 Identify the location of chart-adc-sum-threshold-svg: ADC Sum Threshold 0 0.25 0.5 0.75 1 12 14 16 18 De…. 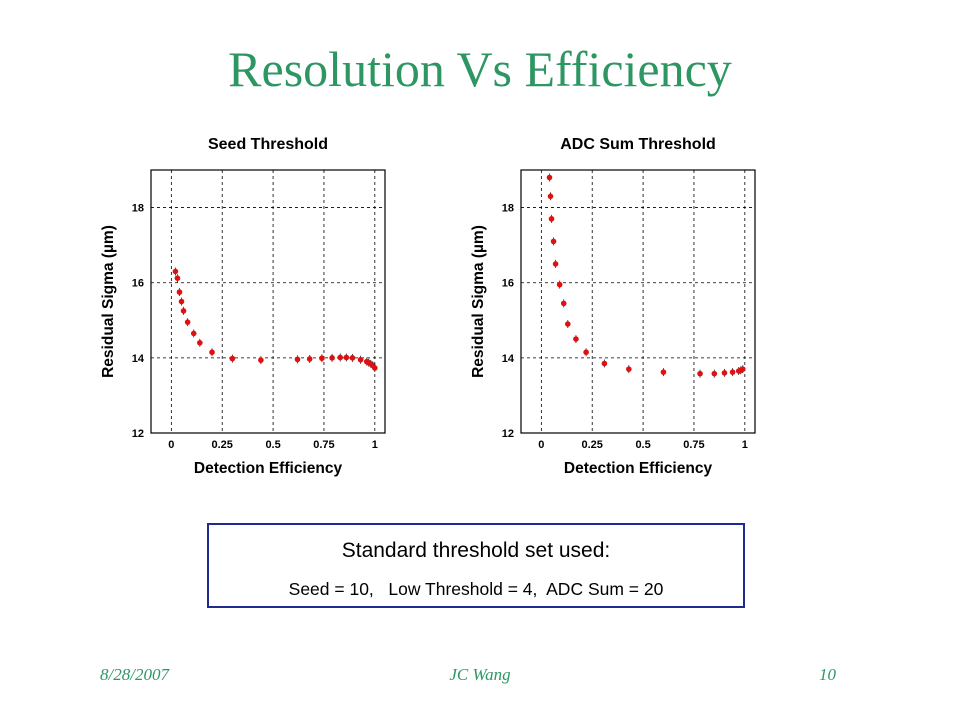
(613, 306).